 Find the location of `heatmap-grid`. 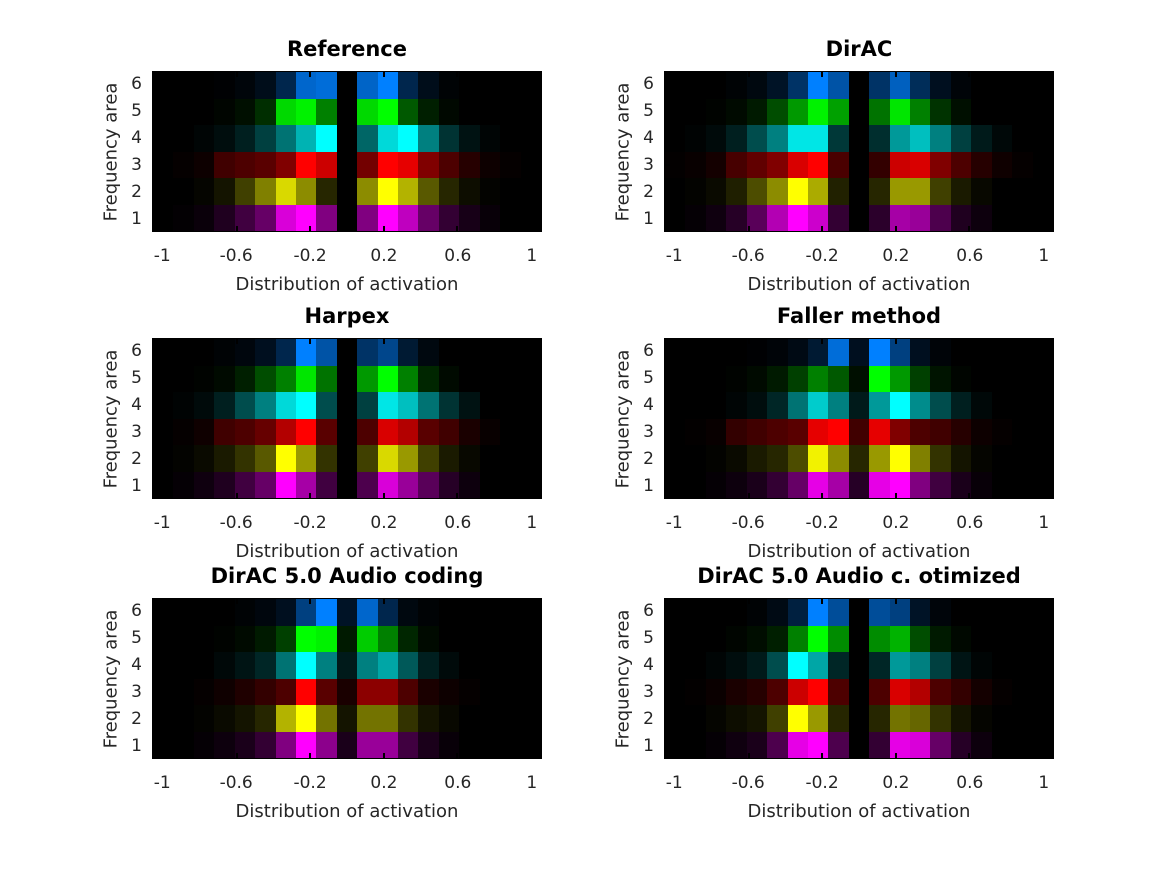

heatmap-grid is located at coordinates (347, 678).